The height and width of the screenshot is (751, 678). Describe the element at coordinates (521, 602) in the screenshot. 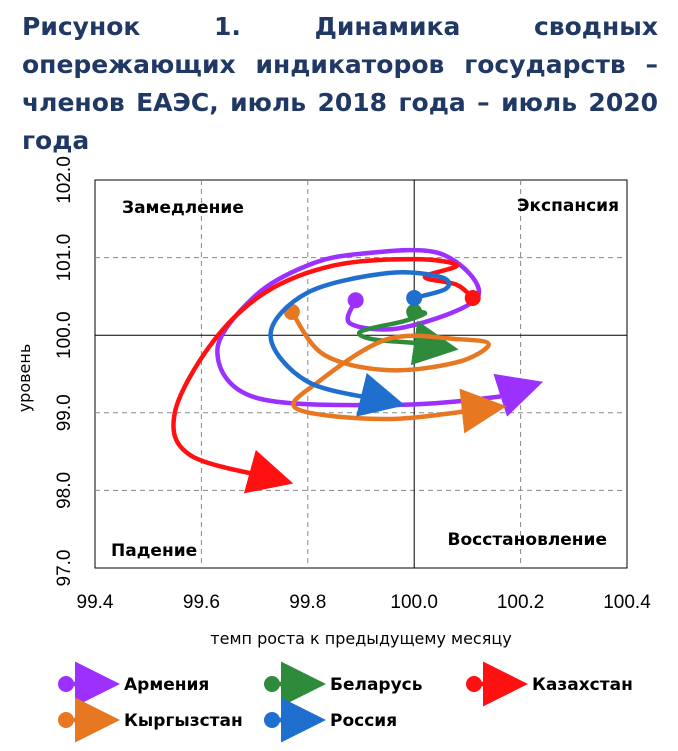

I see `x-tick-label: 100.2` at that location.